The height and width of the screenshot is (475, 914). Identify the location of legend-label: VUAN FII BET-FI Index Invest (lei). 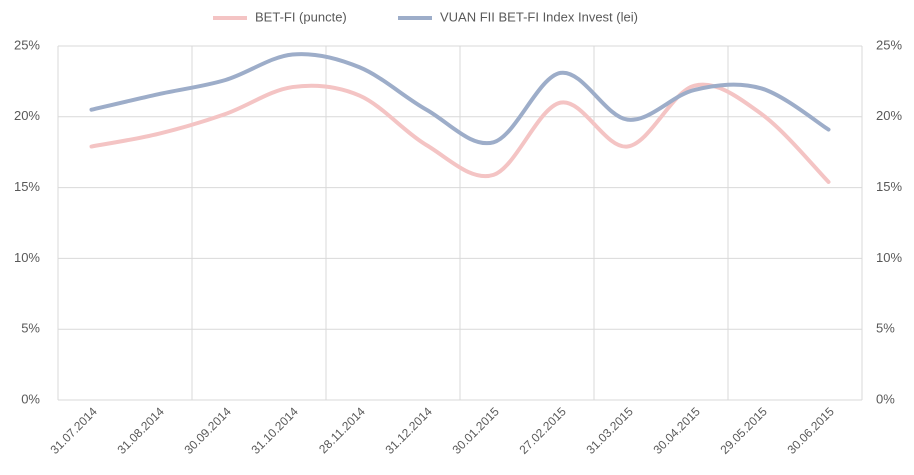
(539, 16).